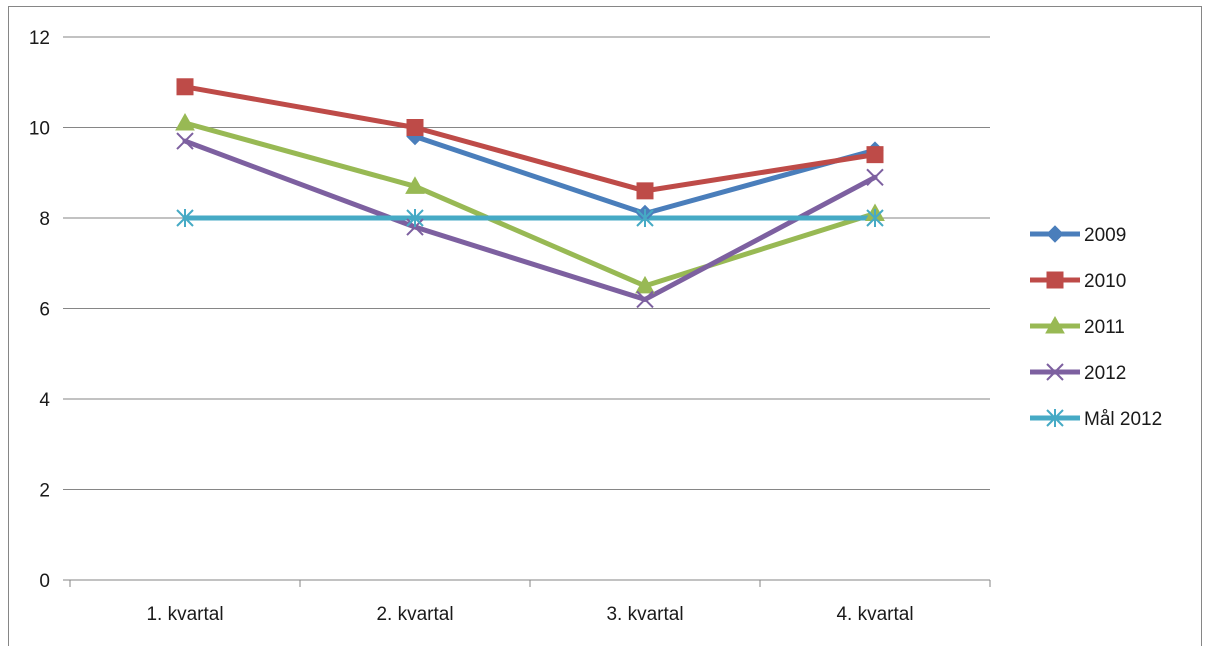  I want to click on x-tick-label: 2. kvartal, so click(414, 614).